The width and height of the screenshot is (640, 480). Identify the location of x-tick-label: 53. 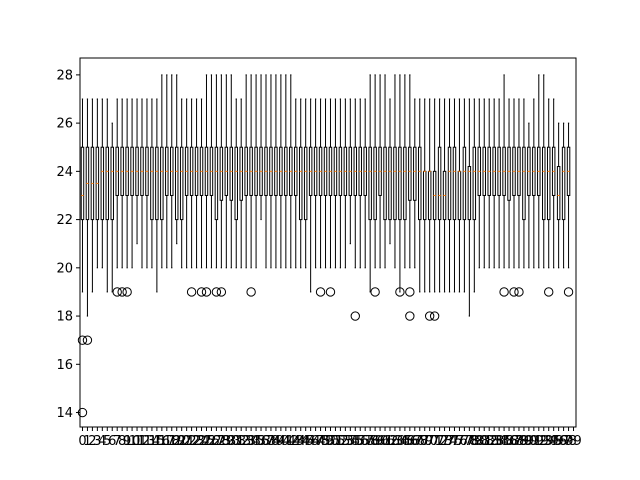
(345, 441).